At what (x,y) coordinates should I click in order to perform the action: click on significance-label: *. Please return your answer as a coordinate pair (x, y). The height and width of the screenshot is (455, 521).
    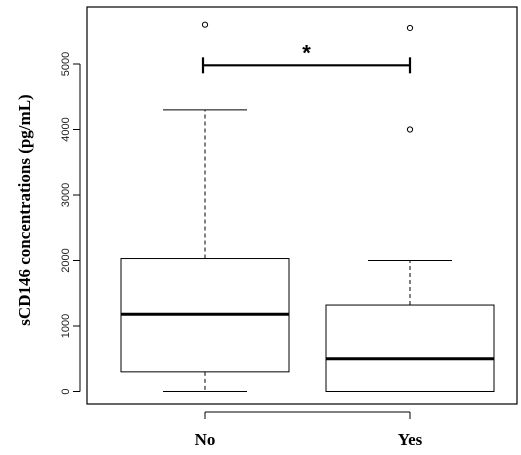
    Looking at the image, I should click on (306, 52).